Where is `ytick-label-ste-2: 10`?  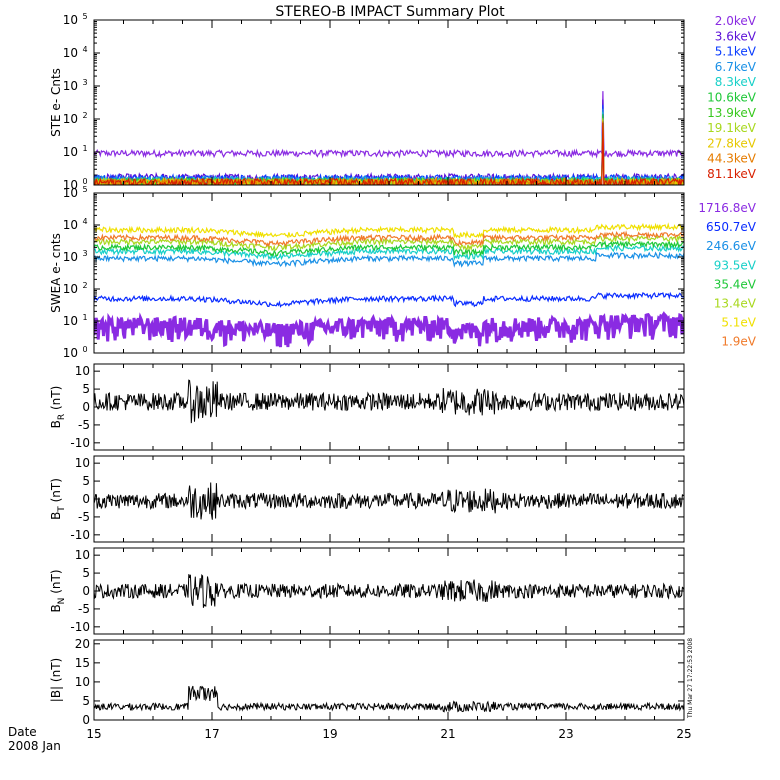 ytick-label-ste-2: 10 is located at coordinates (70, 119).